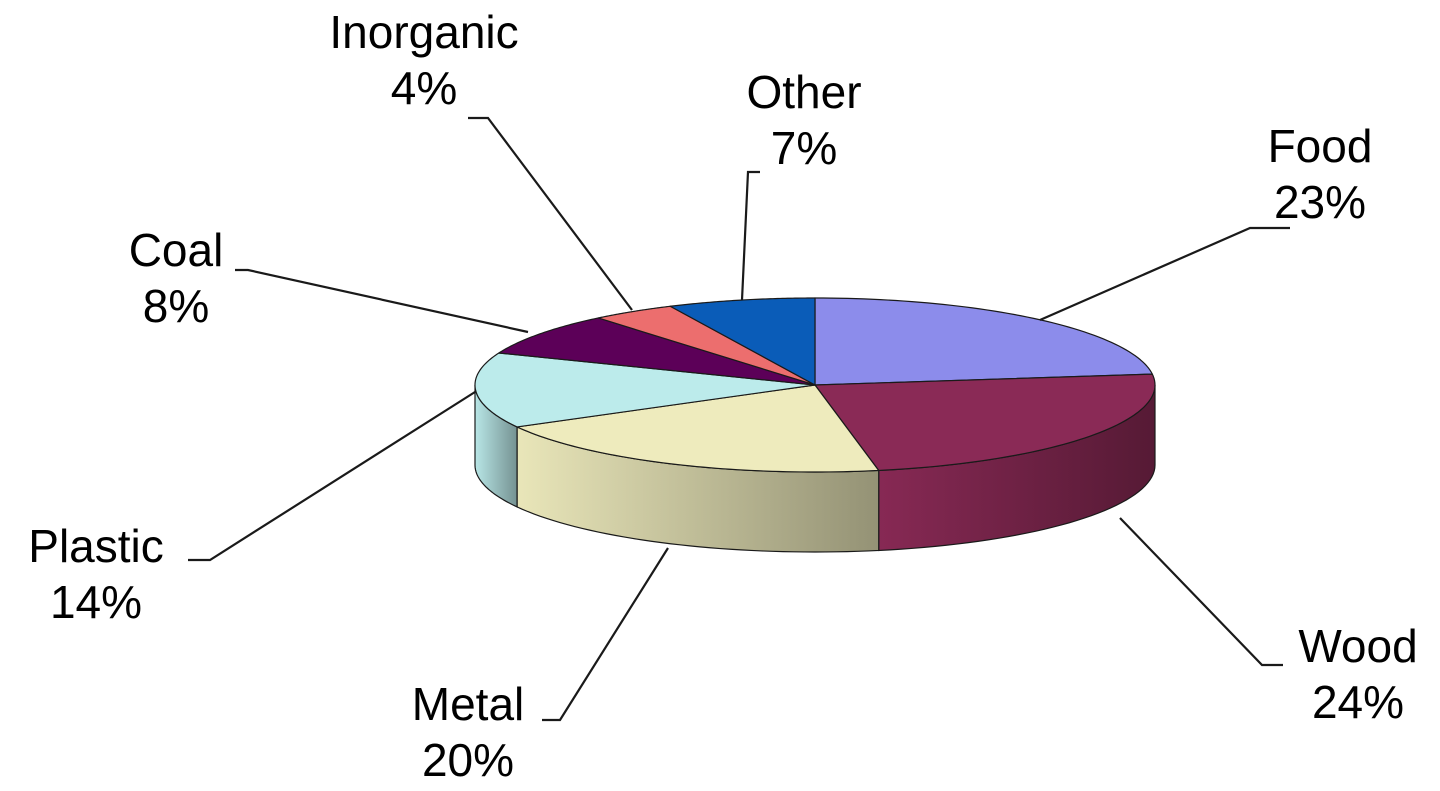 This screenshot has height=791, width=1440. I want to click on slice-label-other: Other 7%, so click(803, 120).